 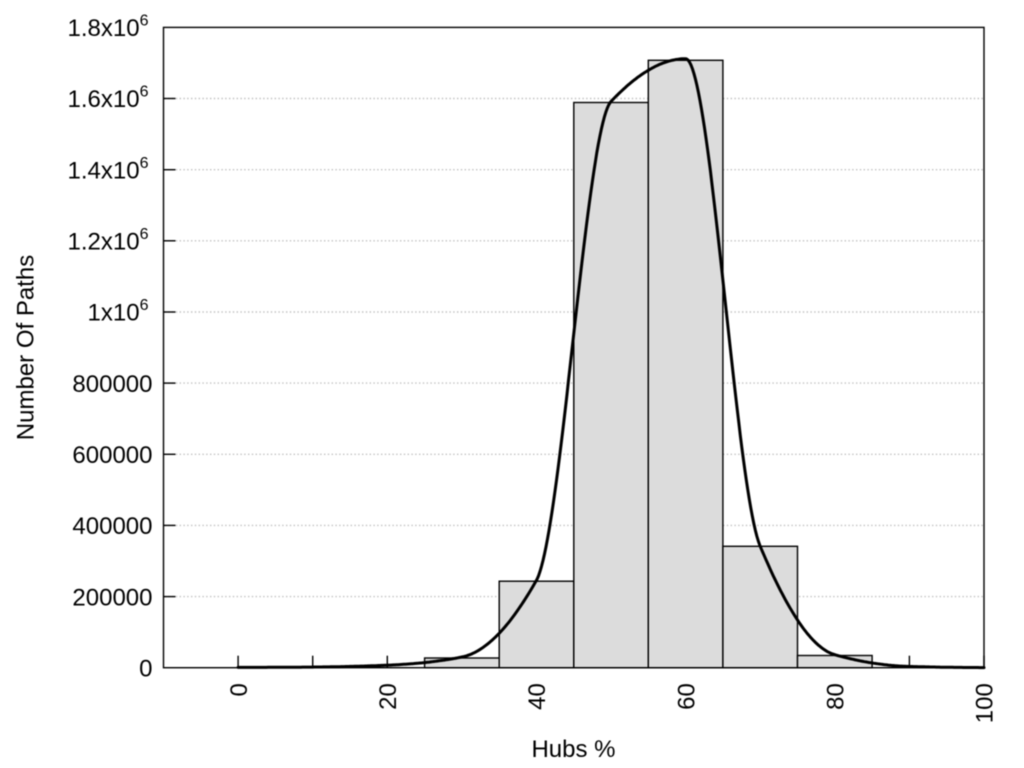 What do you see at coordinates (112, 455) in the screenshot?
I see `svg-text: 600000` at bounding box center [112, 455].